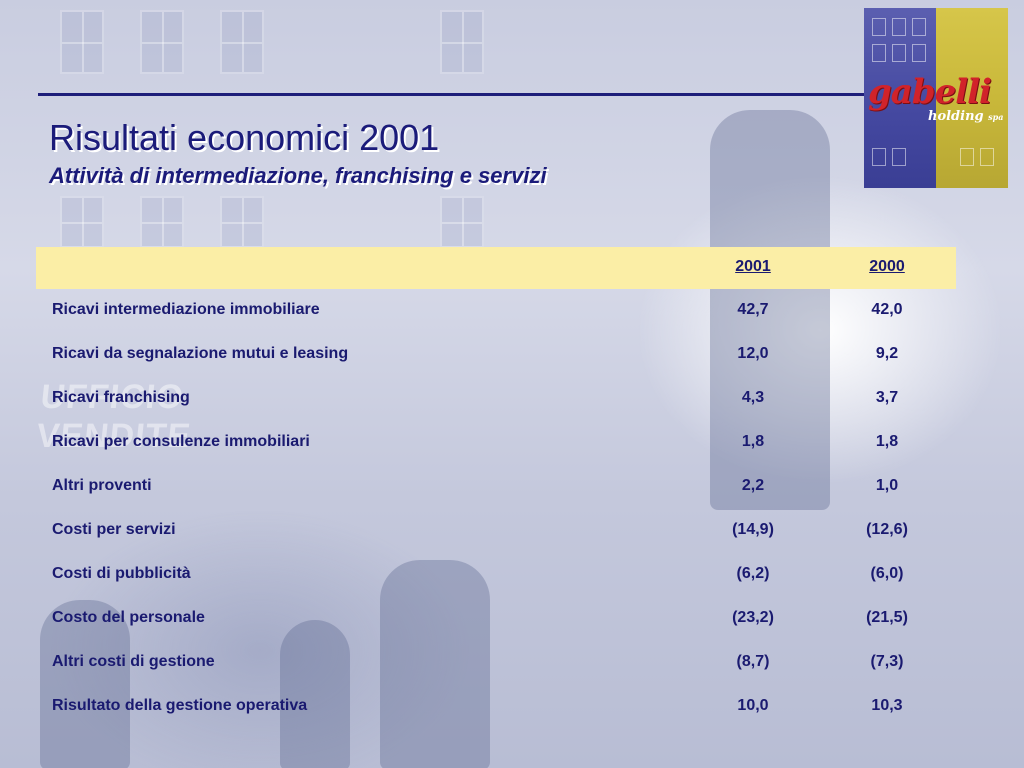 The width and height of the screenshot is (1024, 768). Describe the element at coordinates (133, 661) in the screenshot. I see `row-label: Altri costi di gestione` at that location.